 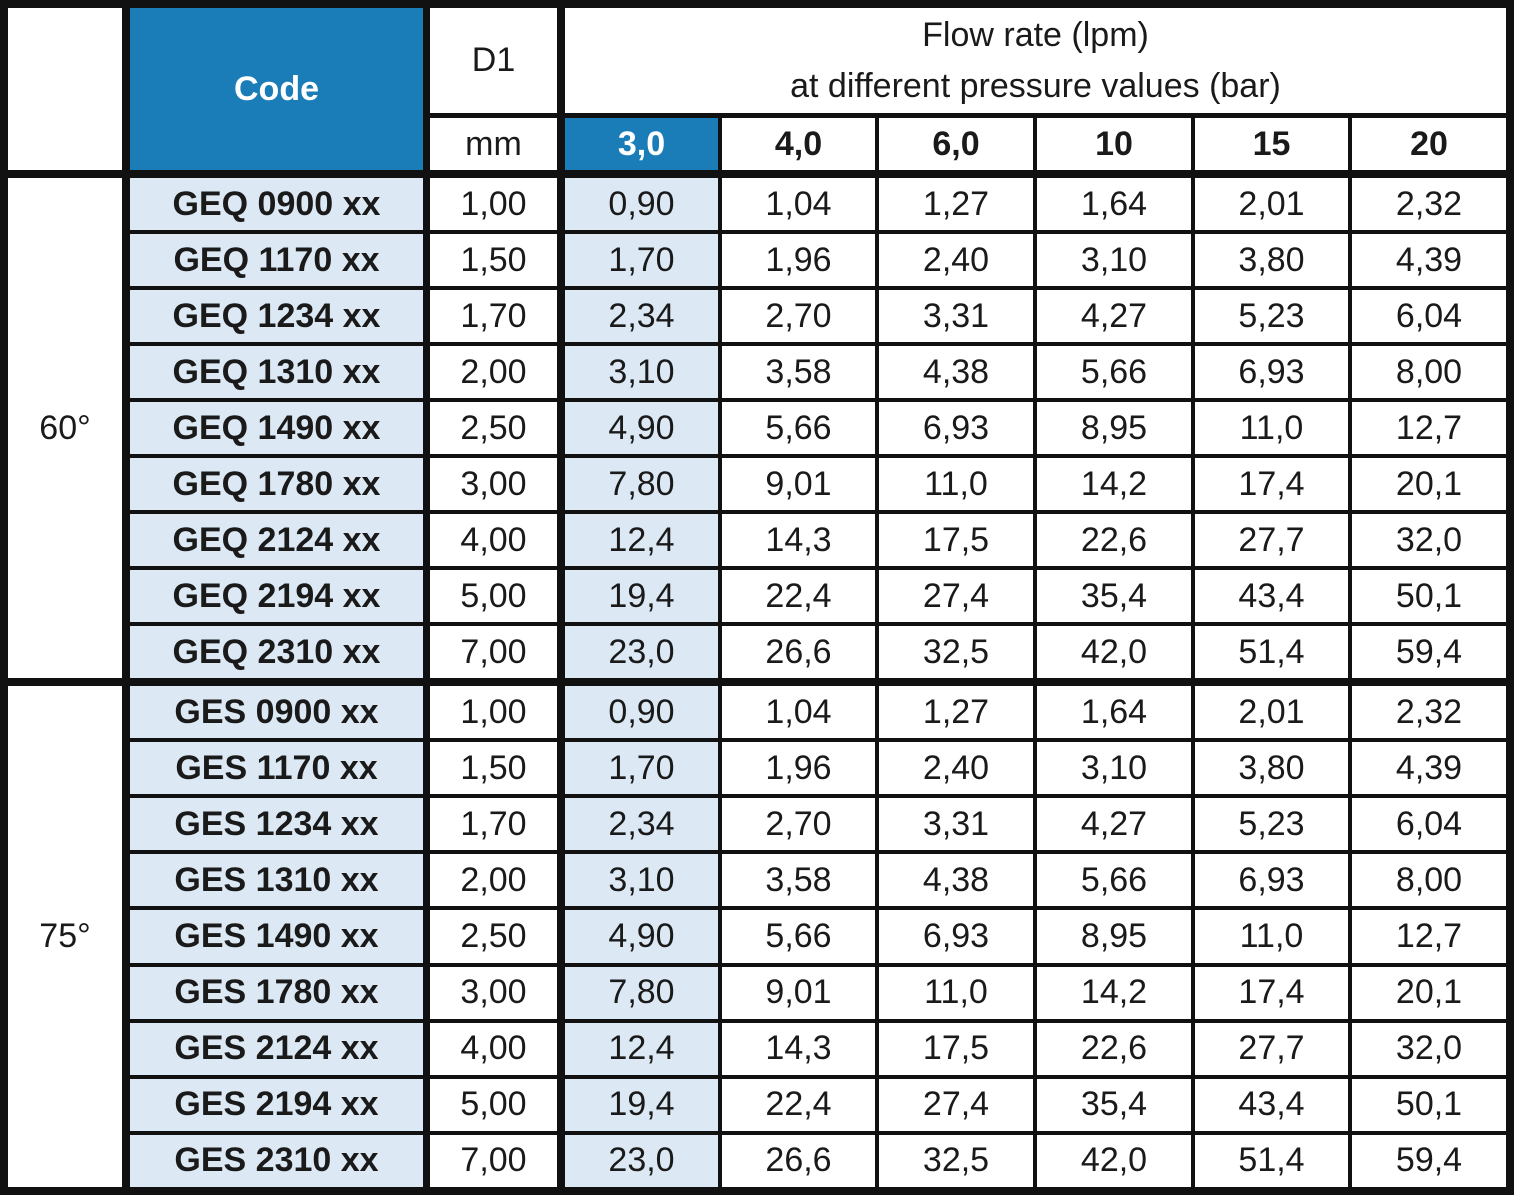 I want to click on flow-cell: 32,0, so click(x=1429, y=540).